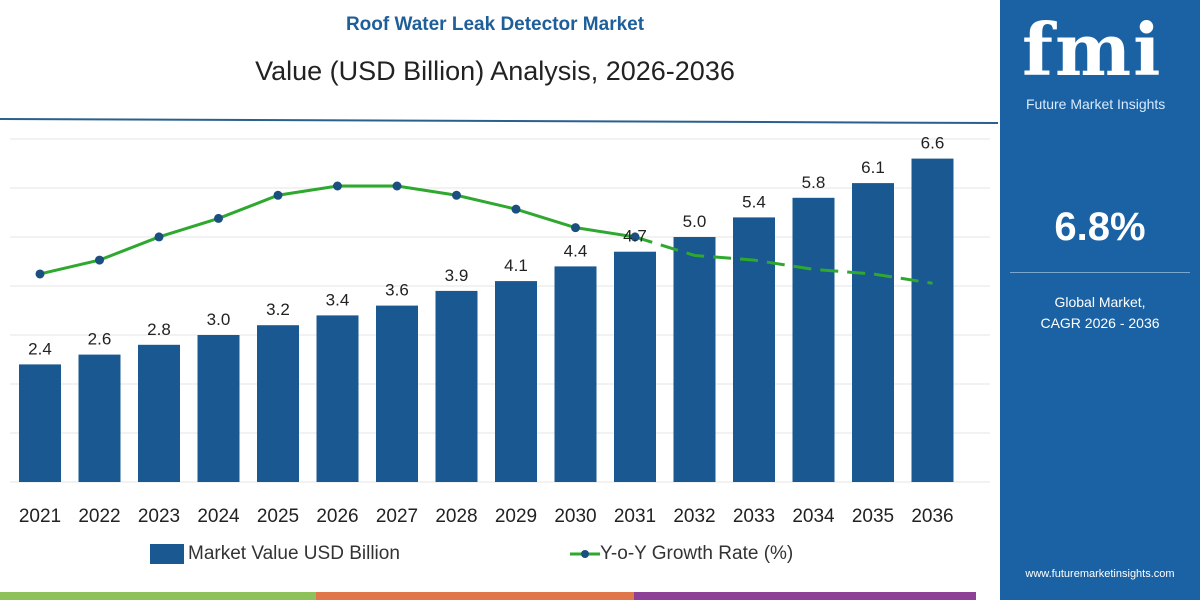  What do you see at coordinates (278, 309) in the screenshot?
I see `bar-value-label: 3.2` at bounding box center [278, 309].